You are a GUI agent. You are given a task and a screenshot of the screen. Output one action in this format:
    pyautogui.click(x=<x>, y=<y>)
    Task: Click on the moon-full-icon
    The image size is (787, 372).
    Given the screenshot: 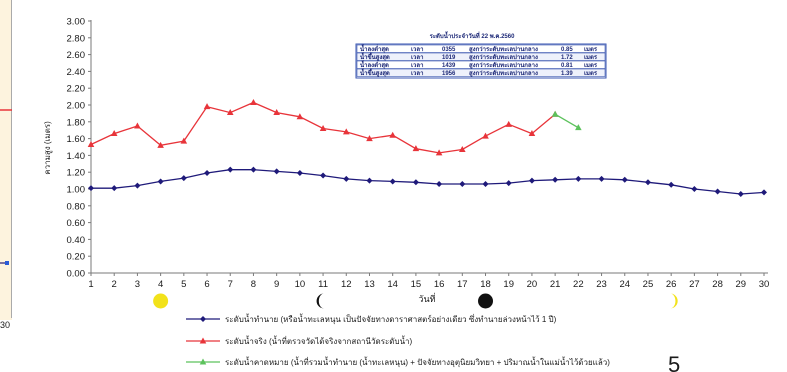 What is the action you would take?
    pyautogui.click(x=161, y=301)
    